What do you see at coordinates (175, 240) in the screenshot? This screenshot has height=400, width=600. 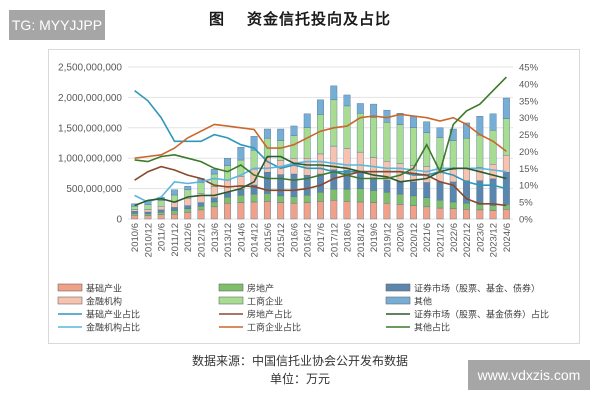 I see `x-tick-label: 2011/12` at bounding box center [175, 240].